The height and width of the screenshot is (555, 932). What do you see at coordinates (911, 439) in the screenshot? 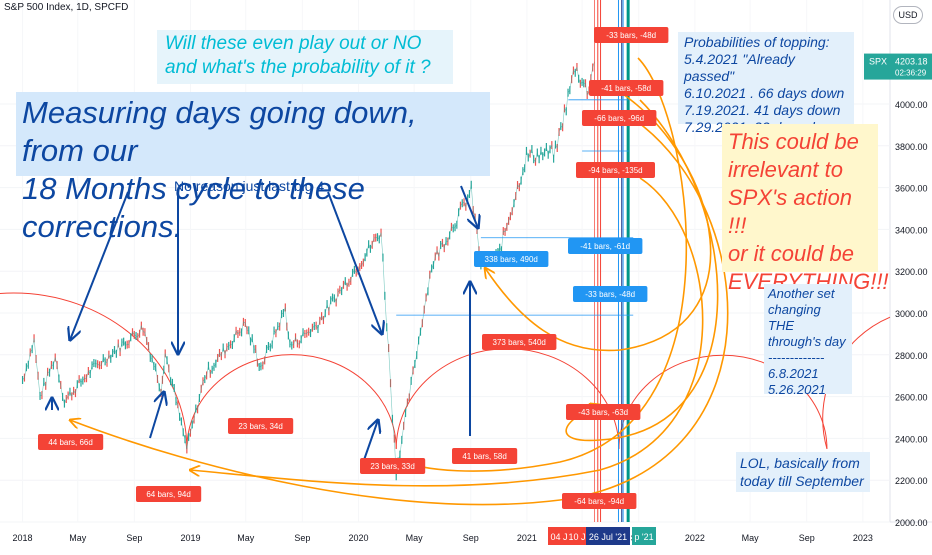
I see `y-tick-label: 2400.00` at bounding box center [911, 439].